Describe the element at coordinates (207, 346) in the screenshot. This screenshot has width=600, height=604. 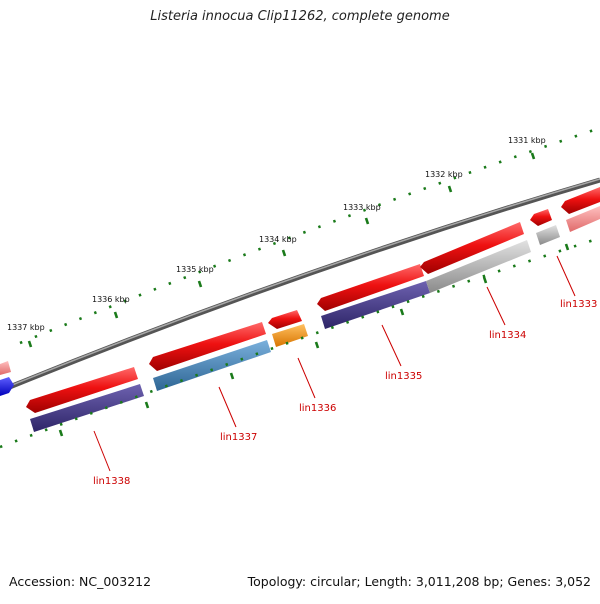
I see `gene-lin1337-fwd` at that location.